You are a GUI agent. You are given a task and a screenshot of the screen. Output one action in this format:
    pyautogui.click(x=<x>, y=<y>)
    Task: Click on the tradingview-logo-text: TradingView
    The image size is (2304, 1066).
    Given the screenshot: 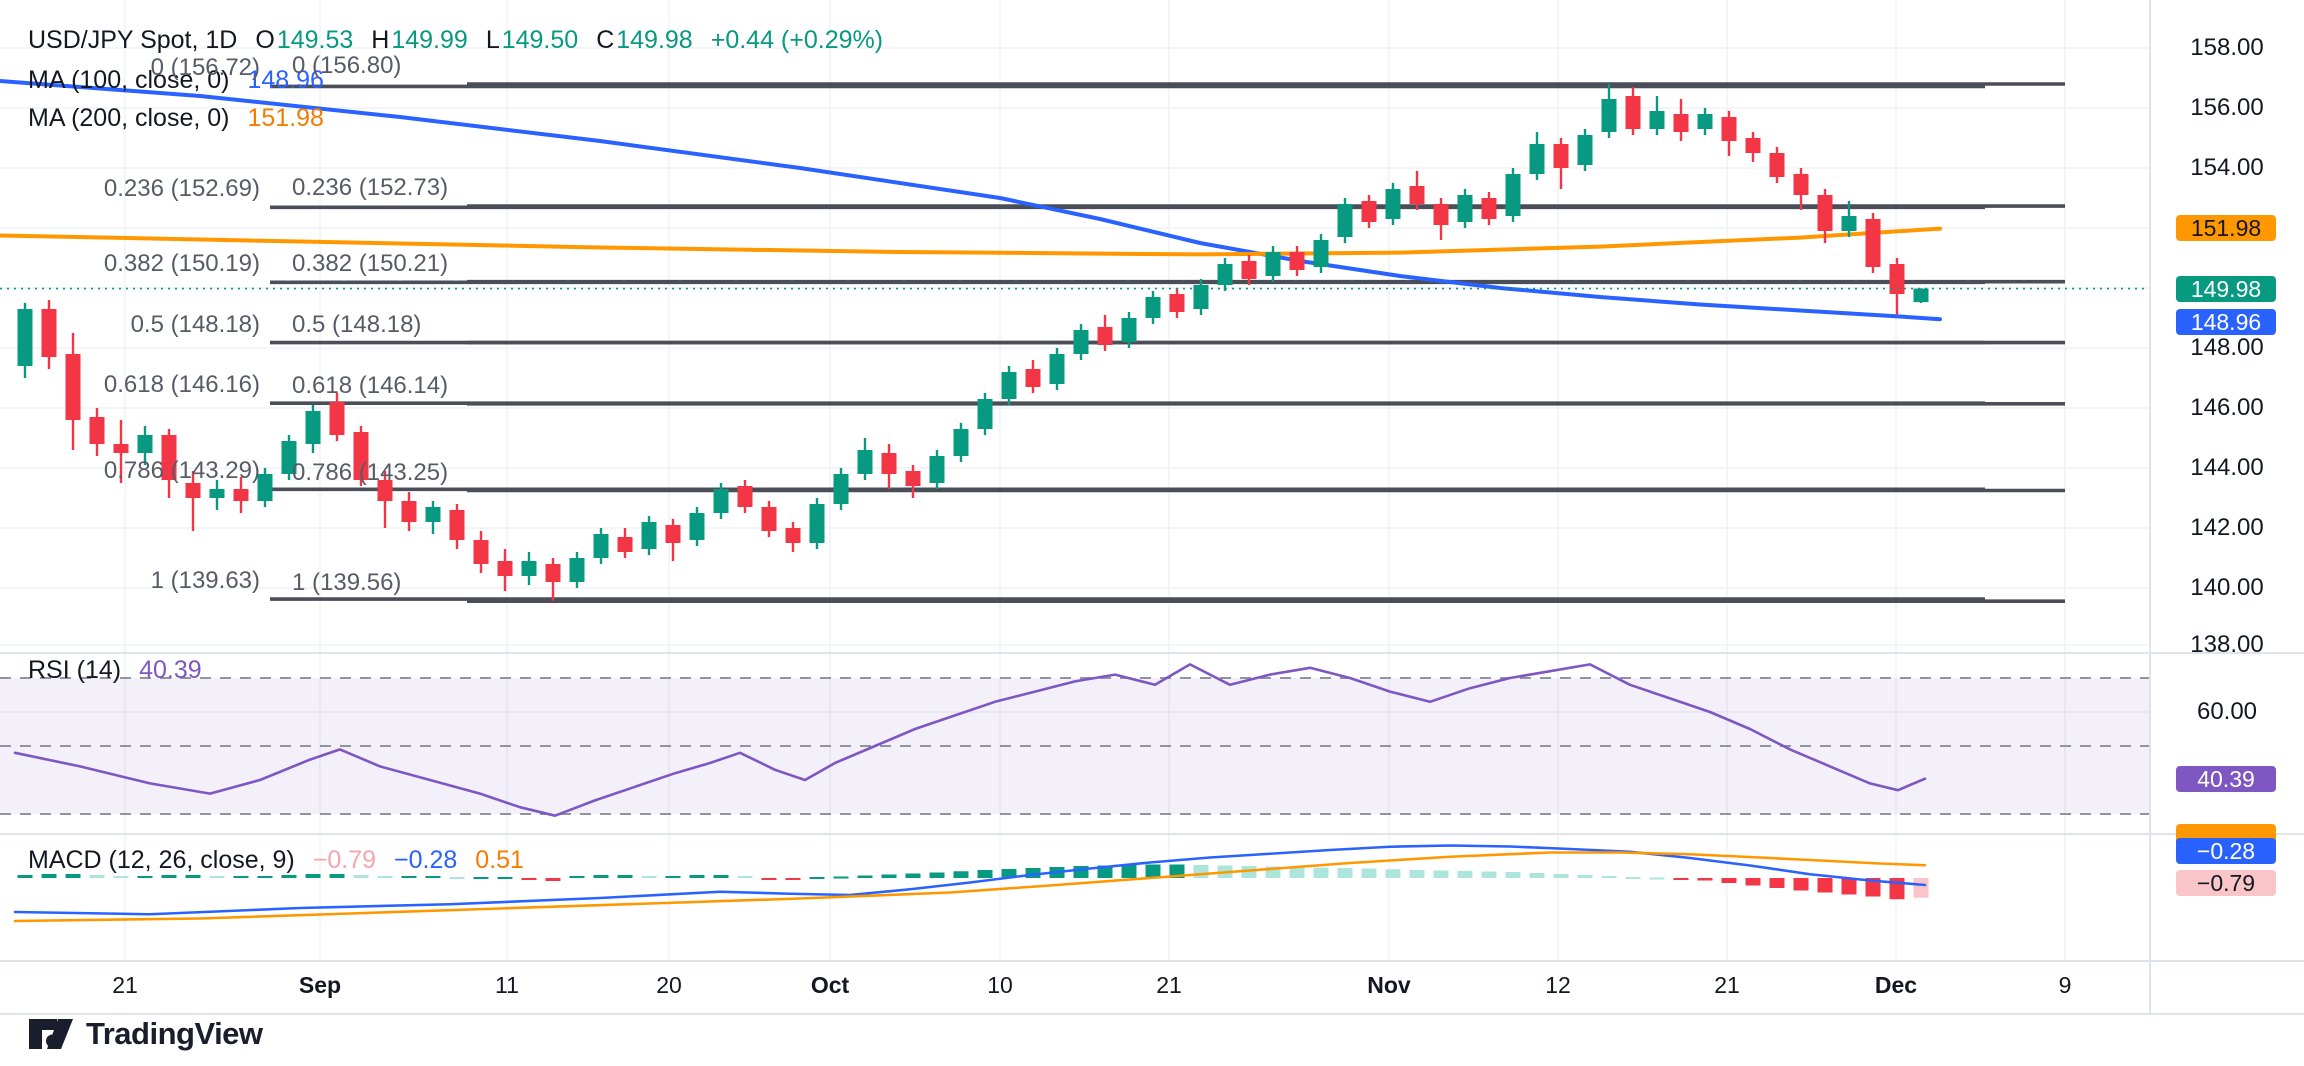 What is the action you would take?
    pyautogui.click(x=174, y=1033)
    